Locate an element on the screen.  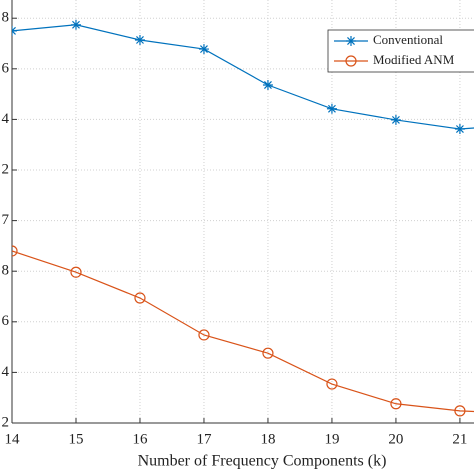
x-tick-label: 14 is located at coordinates (13, 439).